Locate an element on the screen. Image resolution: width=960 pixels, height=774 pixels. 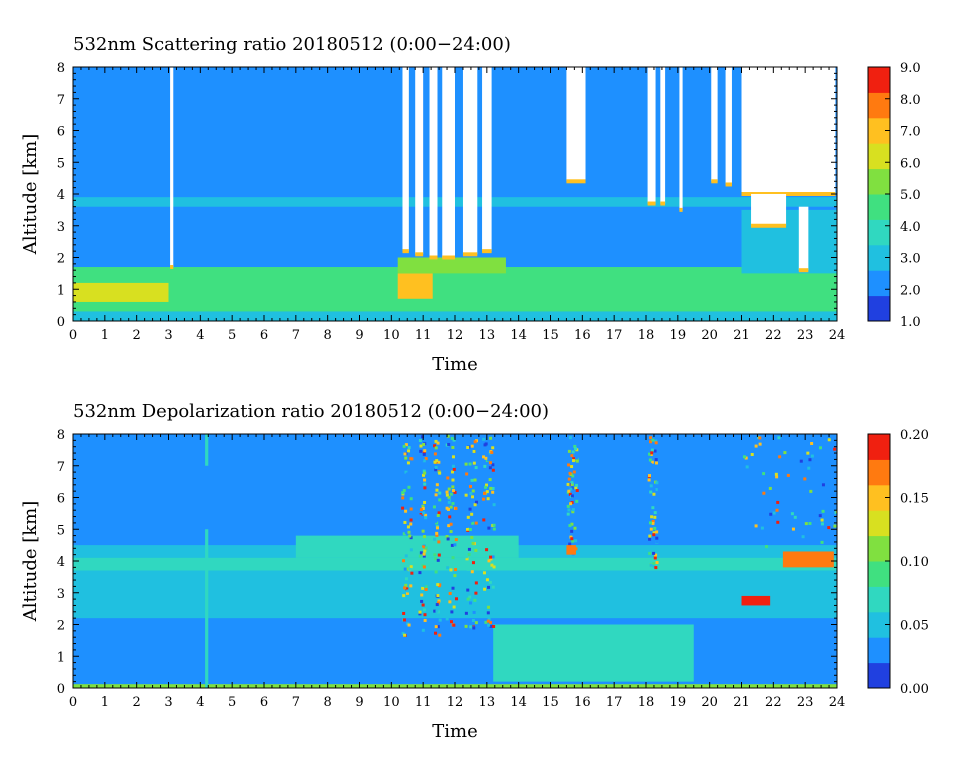
x-tick-label: 16 is located at coordinates (582, 702).